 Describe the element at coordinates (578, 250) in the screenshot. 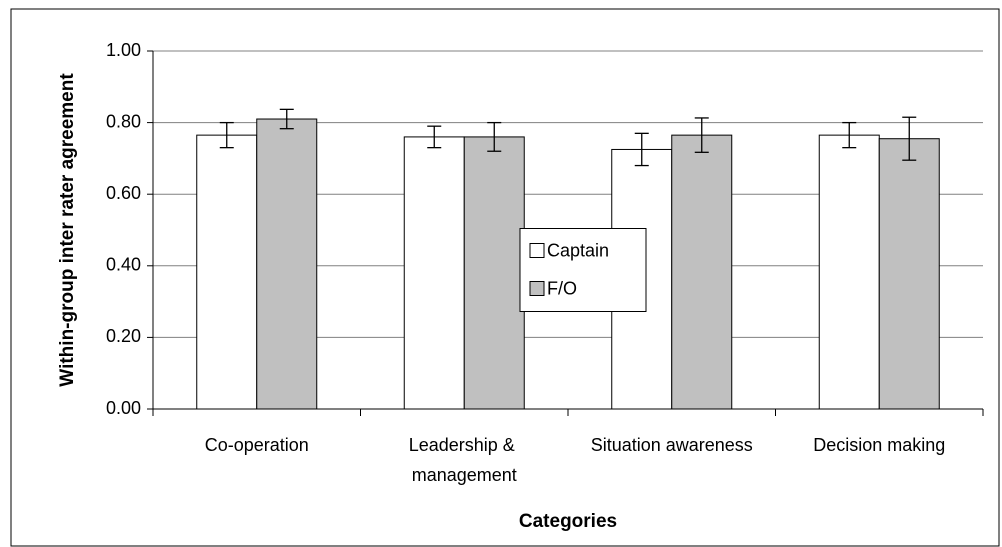

I see `legend-label: Captain` at that location.